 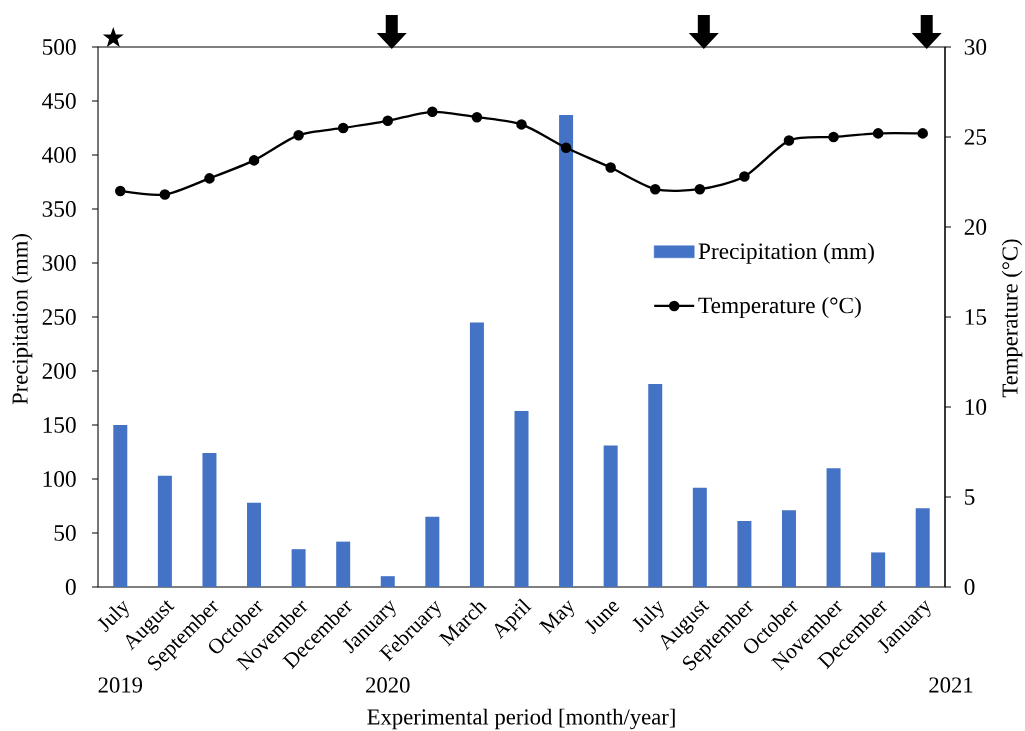 I want to click on text: 2021, so click(x=951, y=685).